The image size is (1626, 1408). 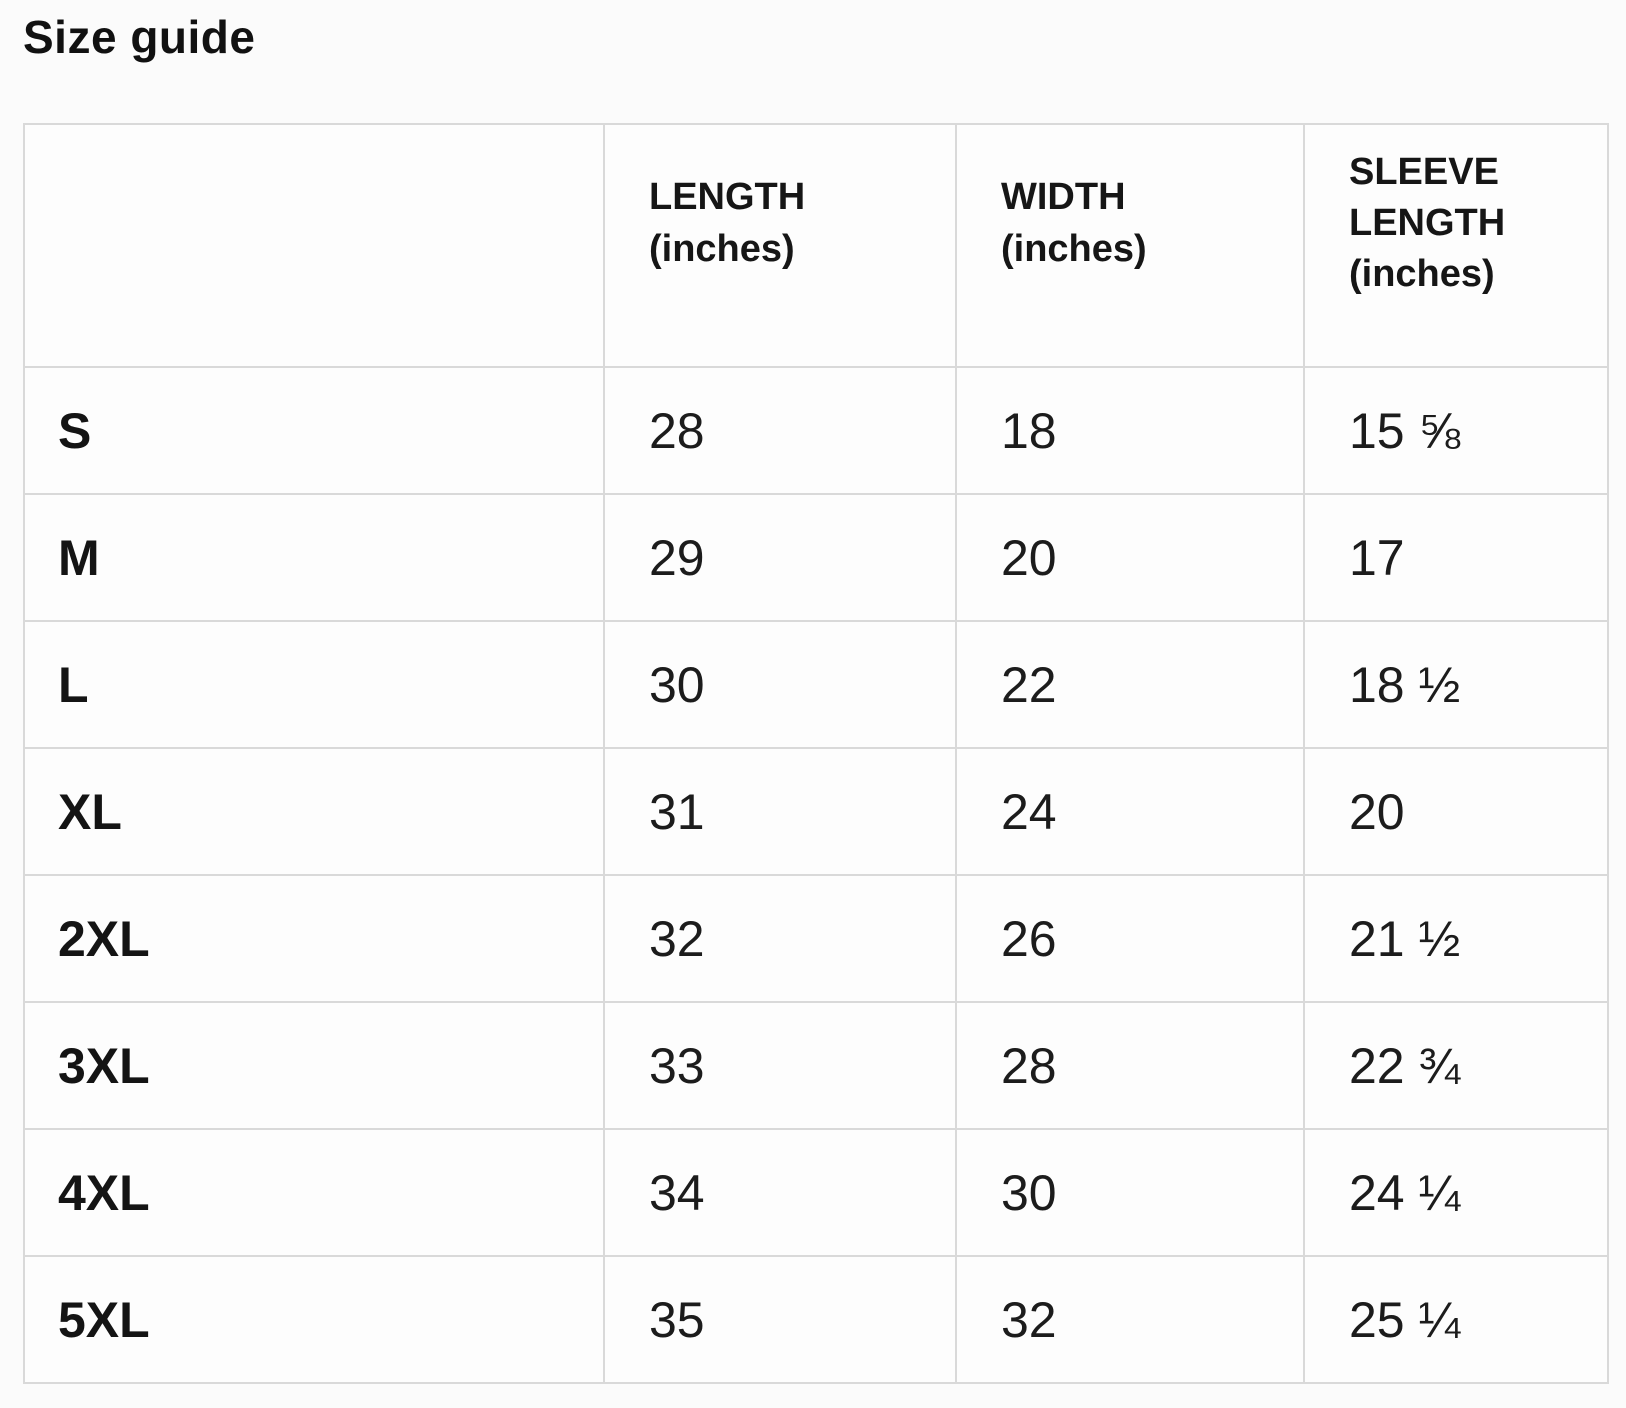 I want to click on width-cell: 20, so click(x=1130, y=557).